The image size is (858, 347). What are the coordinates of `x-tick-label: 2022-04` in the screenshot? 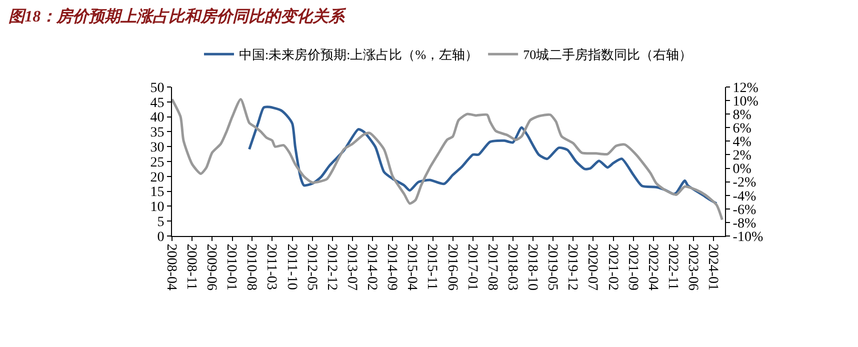 It's located at (652, 267).